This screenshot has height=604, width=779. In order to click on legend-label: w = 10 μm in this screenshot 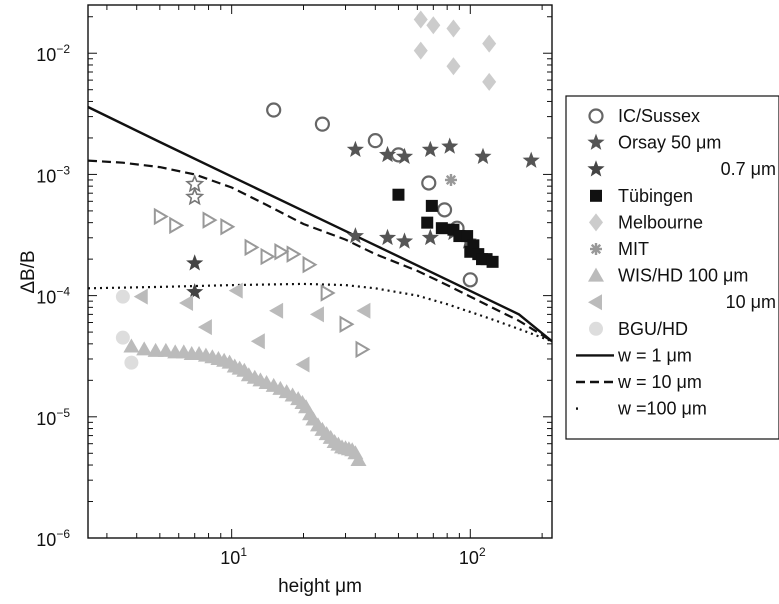, I will do `click(659, 382)`.